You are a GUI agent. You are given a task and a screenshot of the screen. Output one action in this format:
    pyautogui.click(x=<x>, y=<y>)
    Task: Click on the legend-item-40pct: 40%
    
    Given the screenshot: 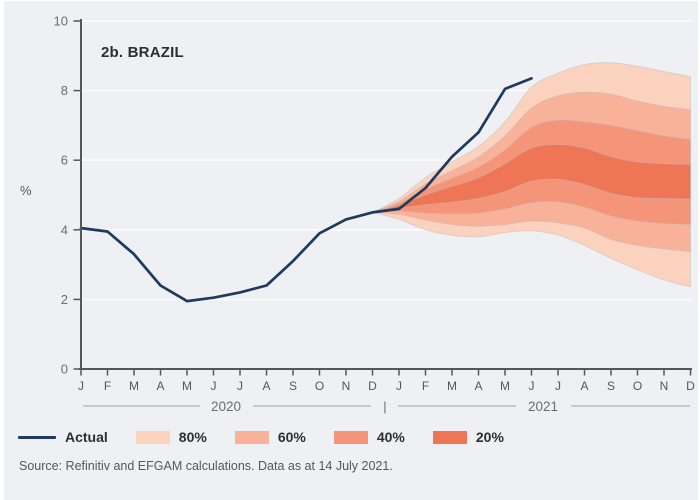 What is the action you would take?
    pyautogui.click(x=369, y=437)
    